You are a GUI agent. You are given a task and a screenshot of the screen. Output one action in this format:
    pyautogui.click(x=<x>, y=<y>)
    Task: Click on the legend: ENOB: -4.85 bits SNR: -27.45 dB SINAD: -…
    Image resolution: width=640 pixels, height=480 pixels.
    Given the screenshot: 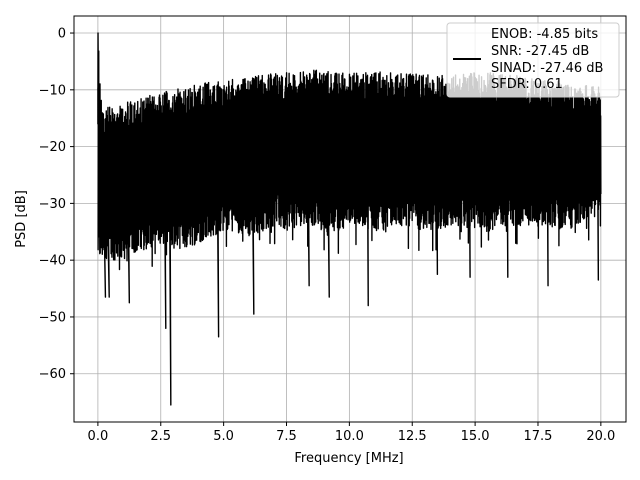 What is the action you would take?
    pyautogui.click(x=533, y=60)
    